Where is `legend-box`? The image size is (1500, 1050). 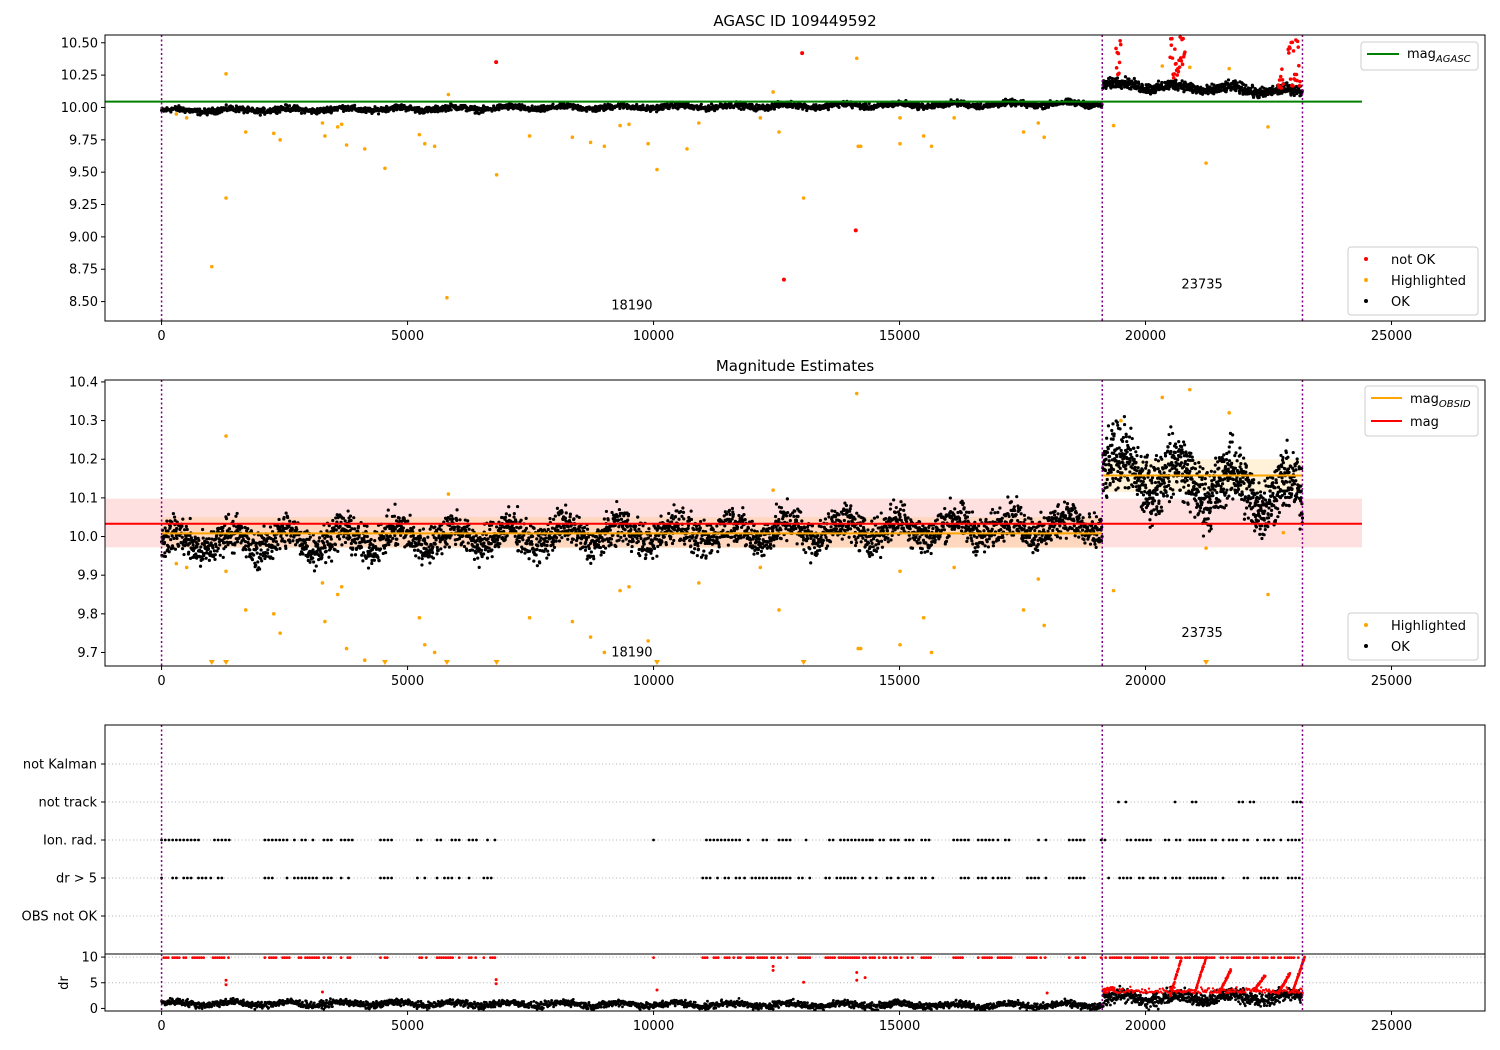
legend-box is located at coordinates (1413, 281).